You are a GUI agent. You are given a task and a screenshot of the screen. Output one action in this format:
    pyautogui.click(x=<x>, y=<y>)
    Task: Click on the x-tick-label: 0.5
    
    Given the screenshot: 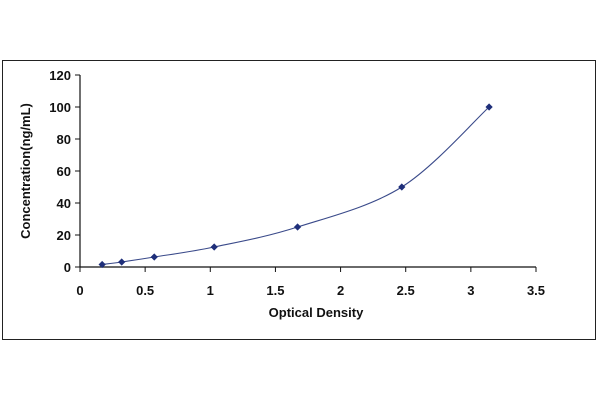 What is the action you would take?
    pyautogui.click(x=145, y=290)
    